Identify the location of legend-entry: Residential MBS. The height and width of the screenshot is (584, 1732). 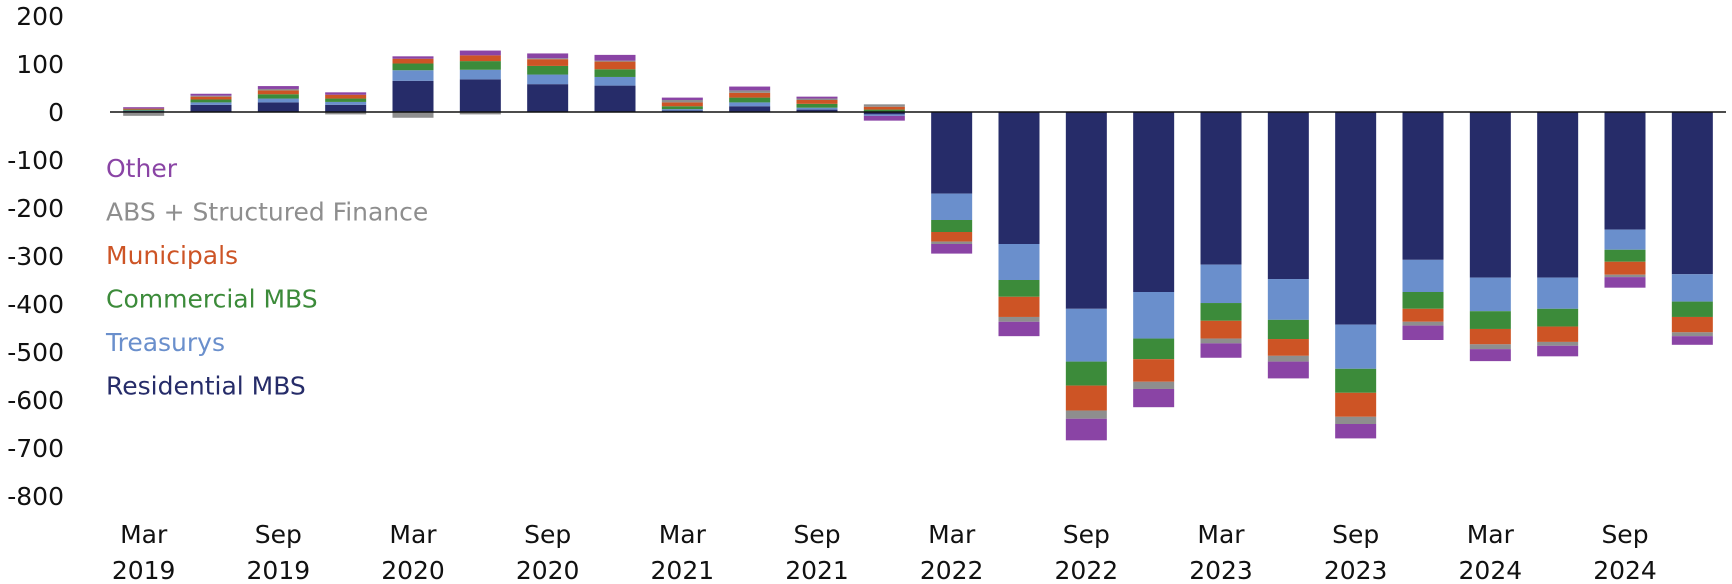
(206, 386).